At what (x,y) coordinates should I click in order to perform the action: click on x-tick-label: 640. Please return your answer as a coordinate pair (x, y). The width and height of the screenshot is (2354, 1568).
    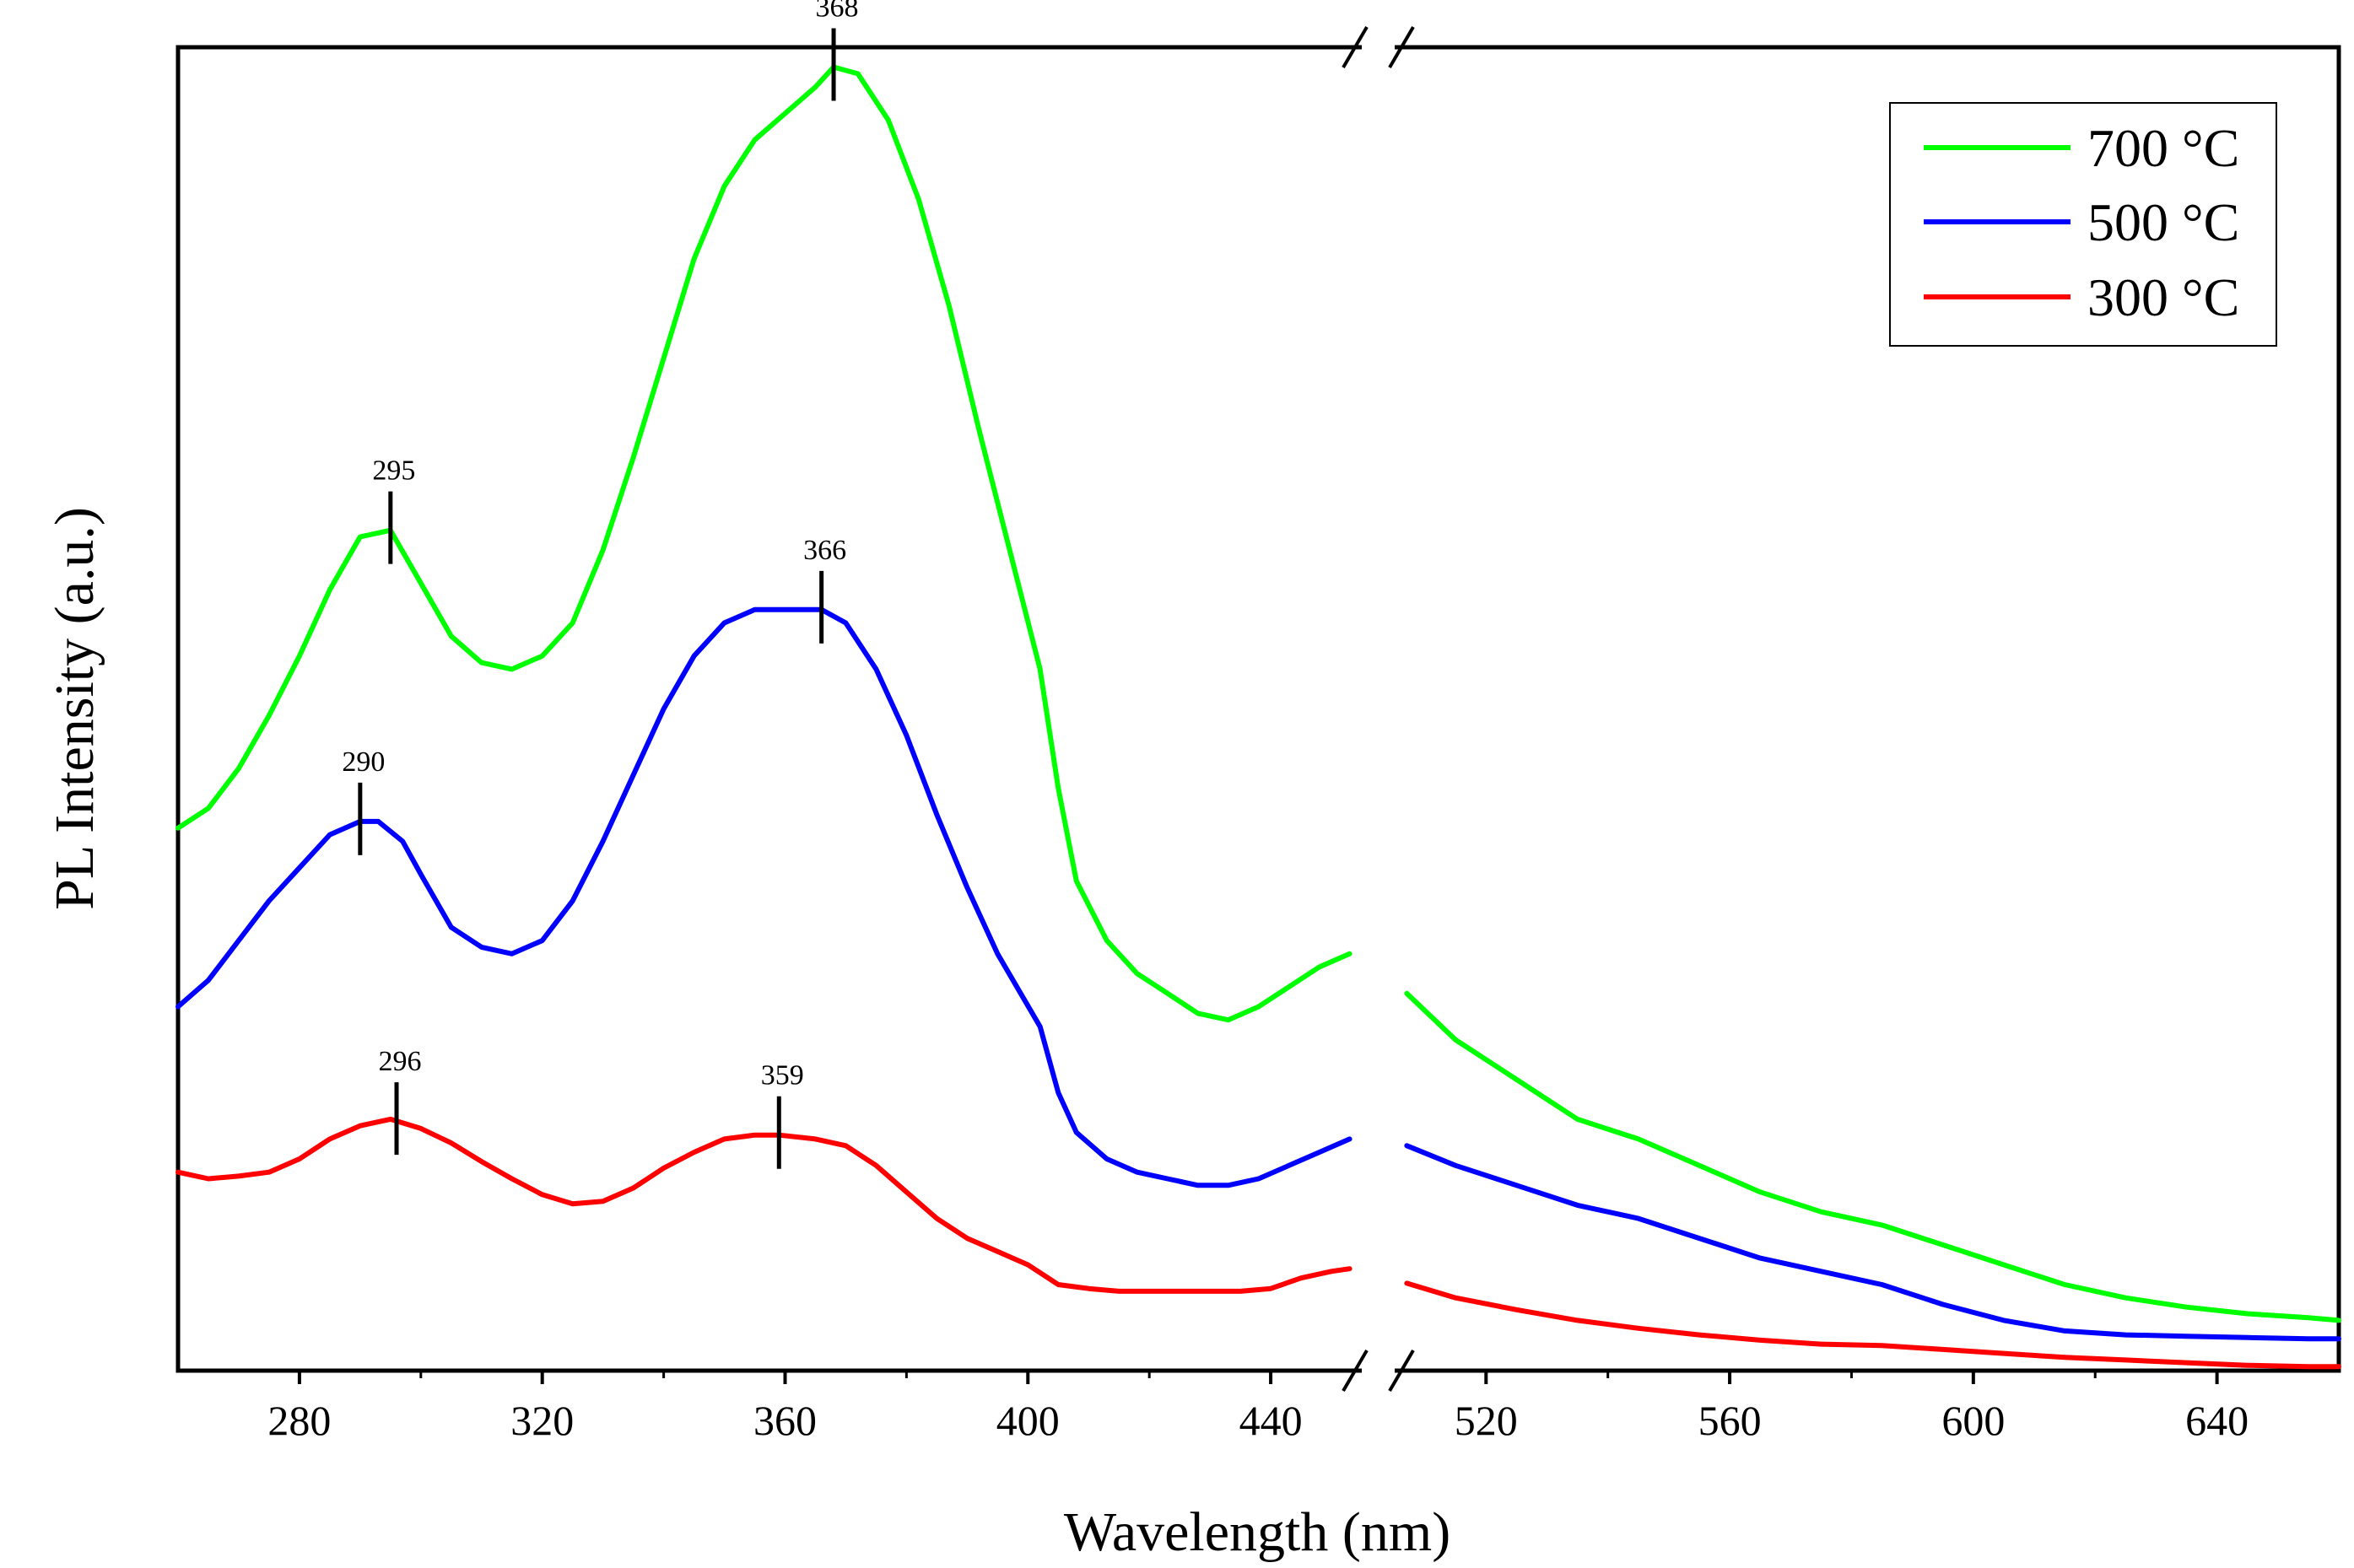
    Looking at the image, I should click on (2217, 1420).